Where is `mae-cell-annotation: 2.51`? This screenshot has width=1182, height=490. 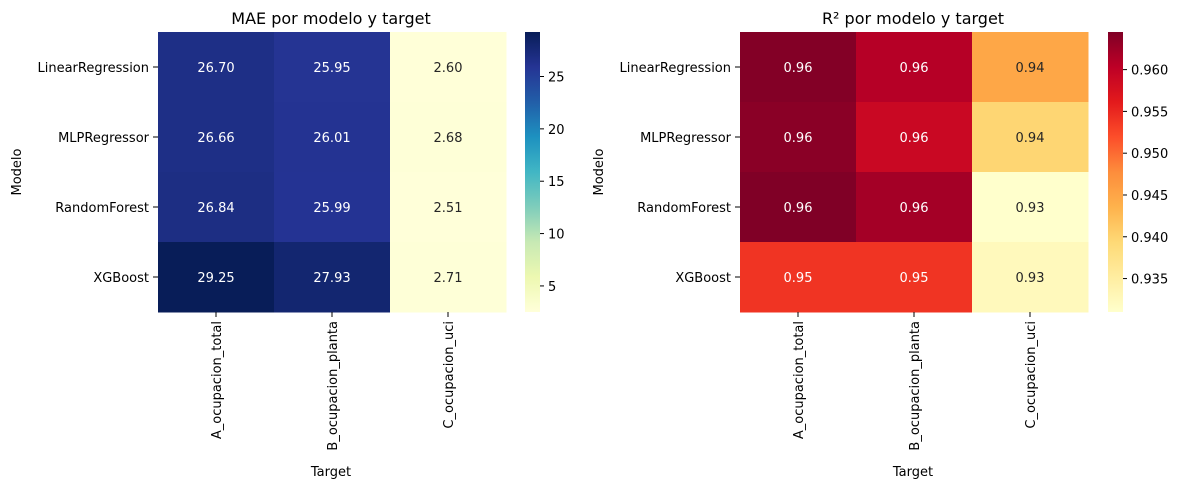 mae-cell-annotation: 2.51 is located at coordinates (448, 208).